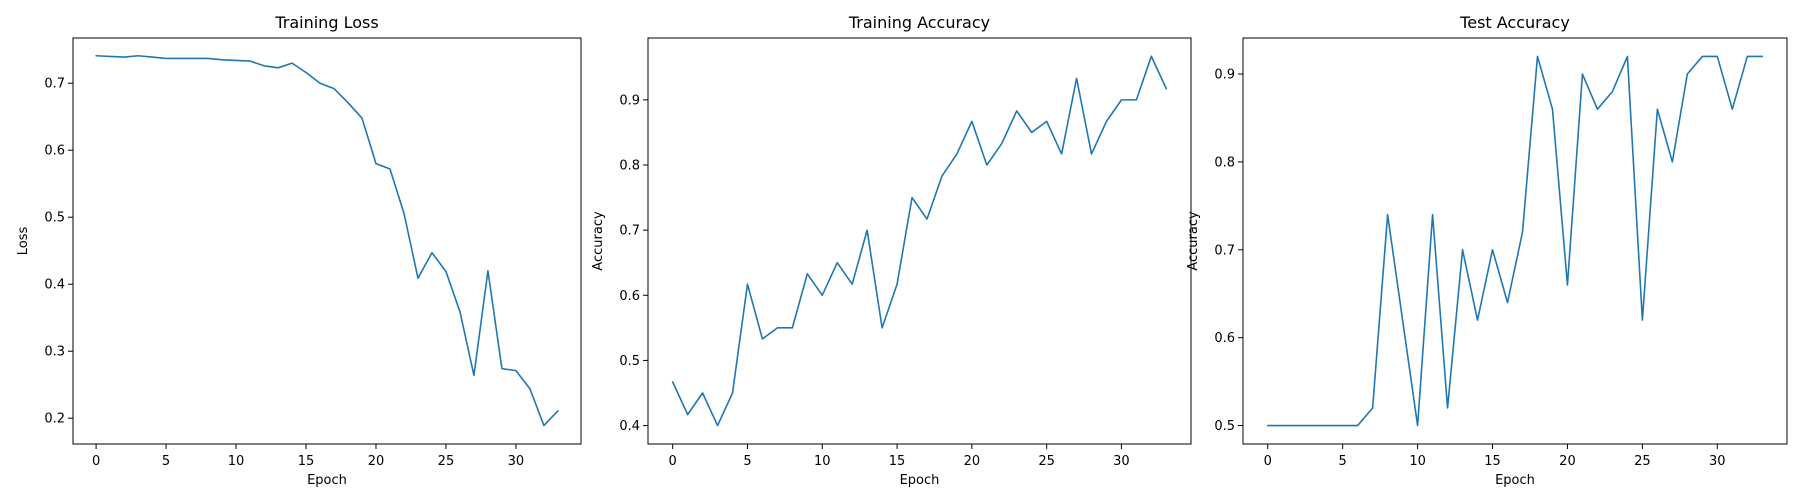  I want to click on y-tick-label: 0.3, so click(54, 352).